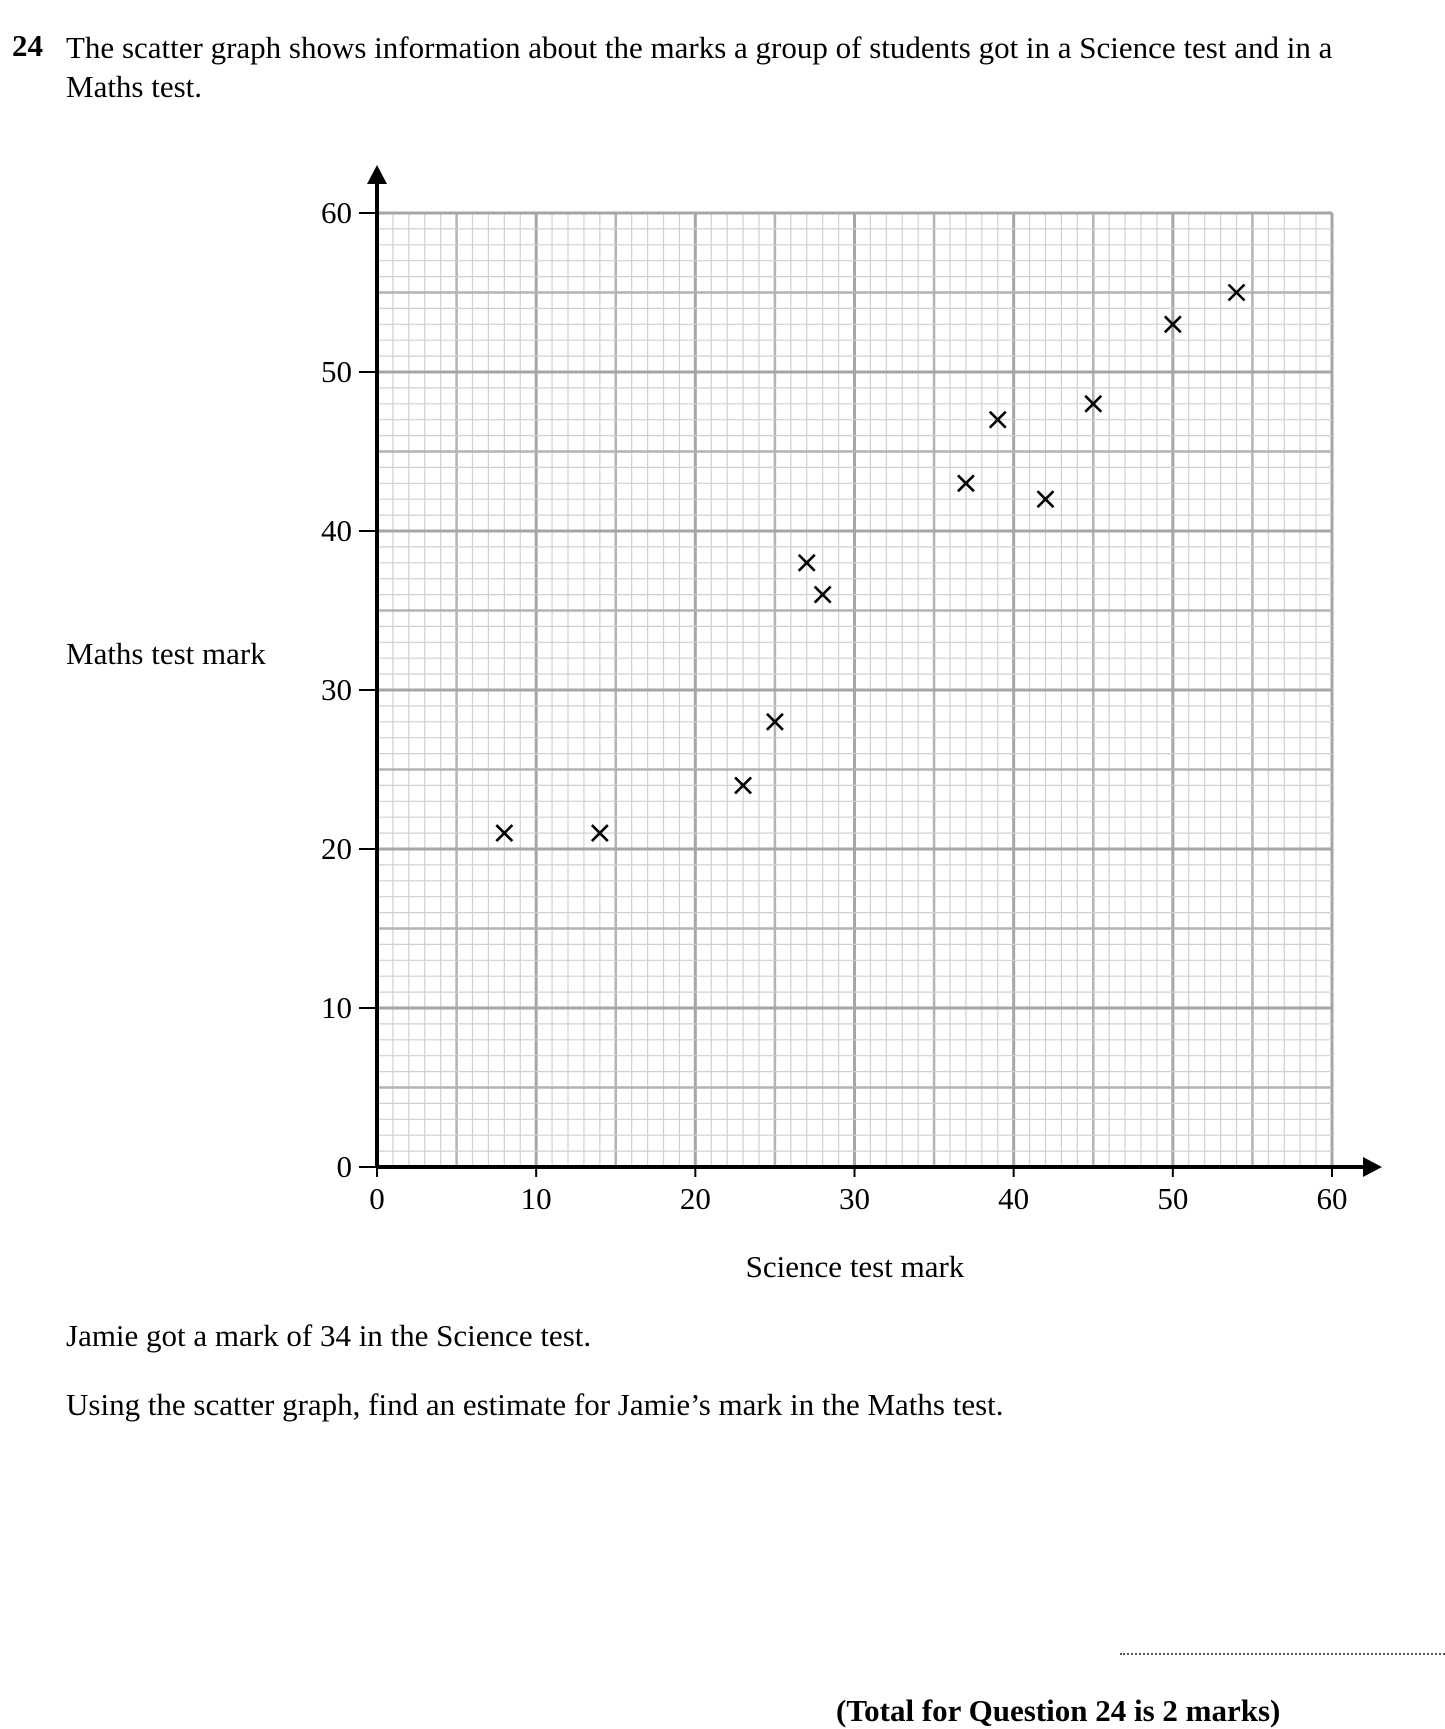 The image size is (1445, 1729). I want to click on y-tick-label: 20, so click(336, 848).